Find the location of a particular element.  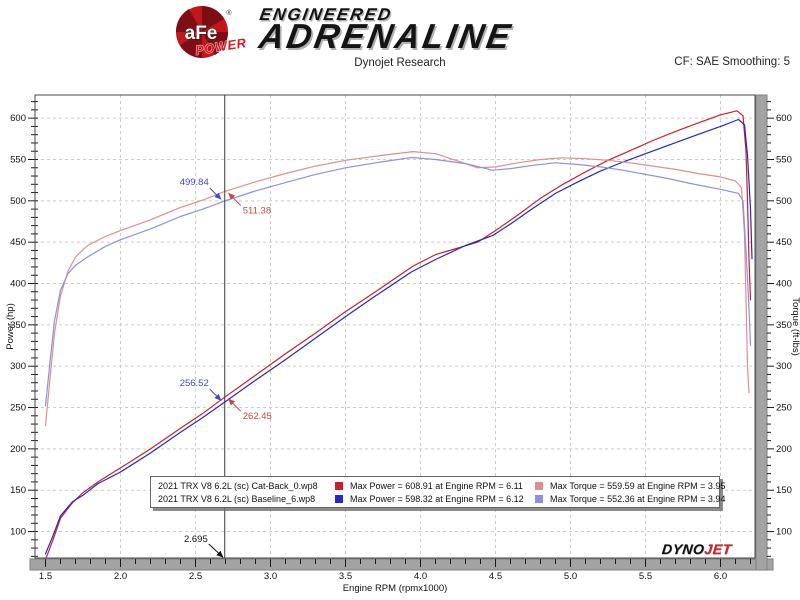

registered-mark: ® is located at coordinates (229, 13).